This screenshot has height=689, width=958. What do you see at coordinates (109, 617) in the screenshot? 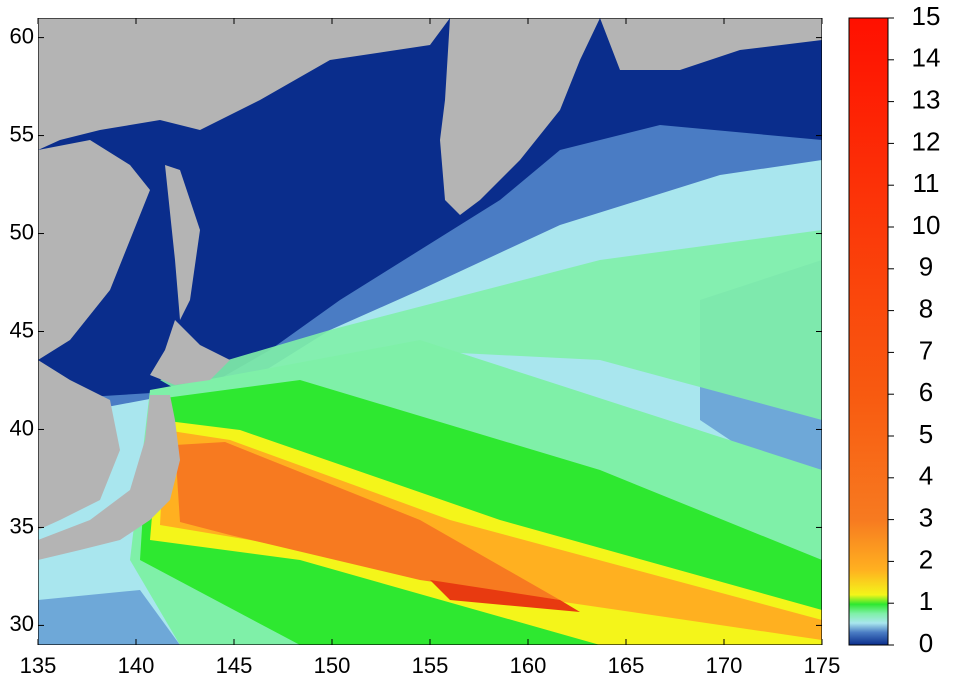
I see `ocean-southwest` at bounding box center [109, 617].